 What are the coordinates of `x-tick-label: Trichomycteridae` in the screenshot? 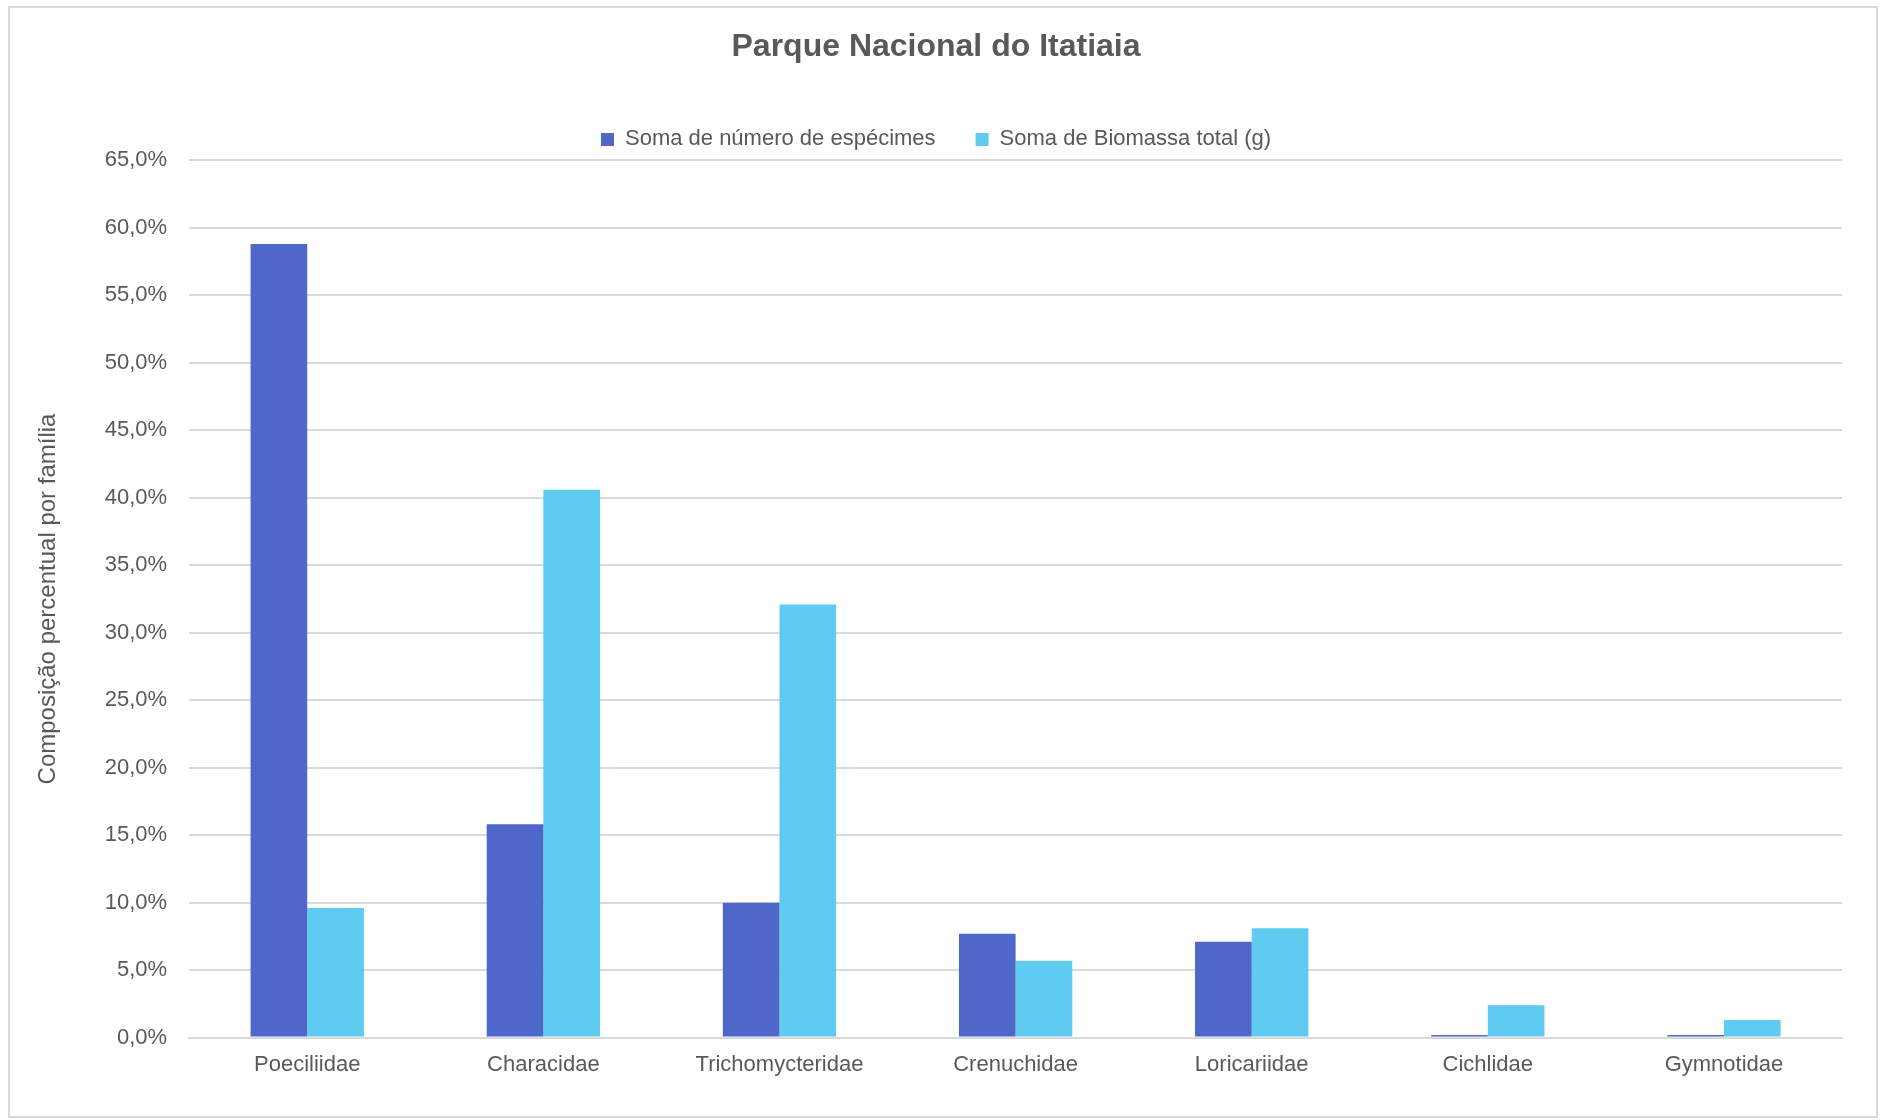 It's located at (779, 1063).